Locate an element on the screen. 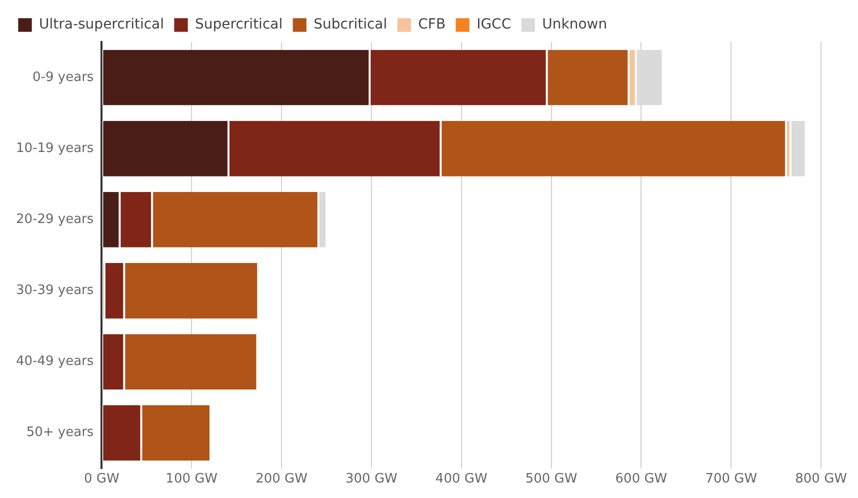  x-tick-label: 100 GW is located at coordinates (192, 479).